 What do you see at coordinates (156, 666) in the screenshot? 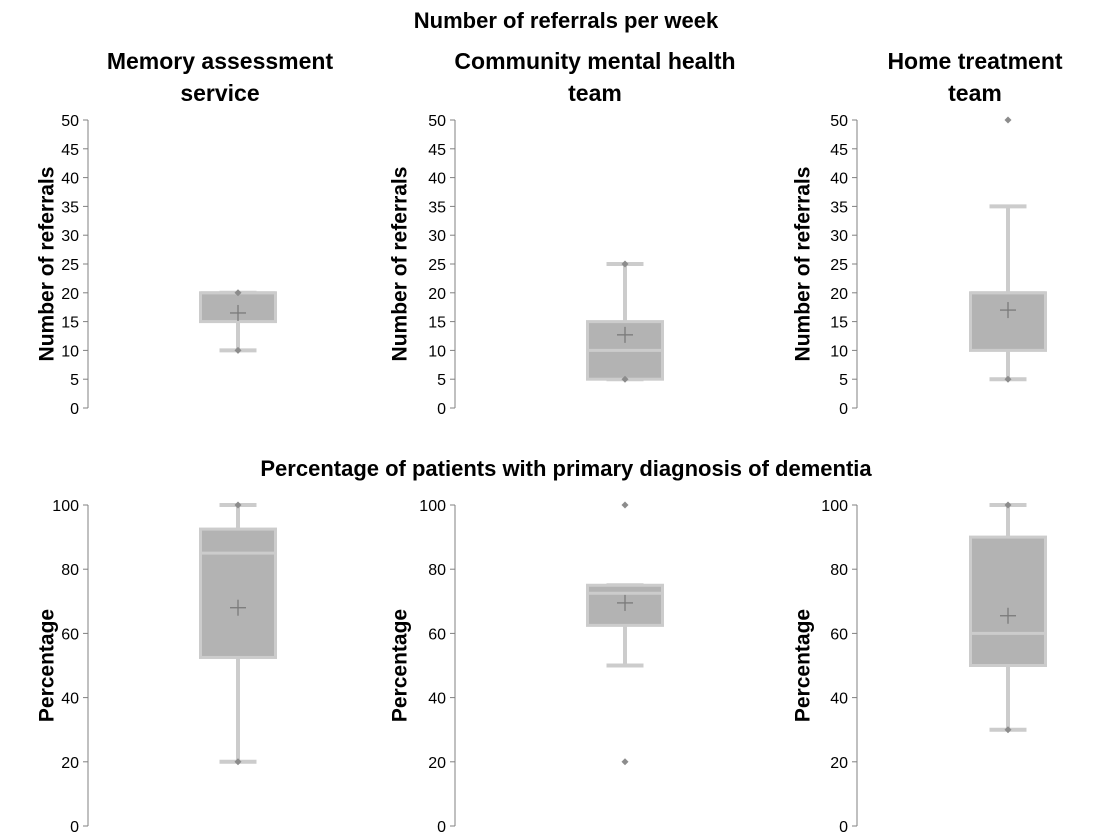
I see `panel-3: 0 20 40 60 80 100 Percentage` at bounding box center [156, 666].